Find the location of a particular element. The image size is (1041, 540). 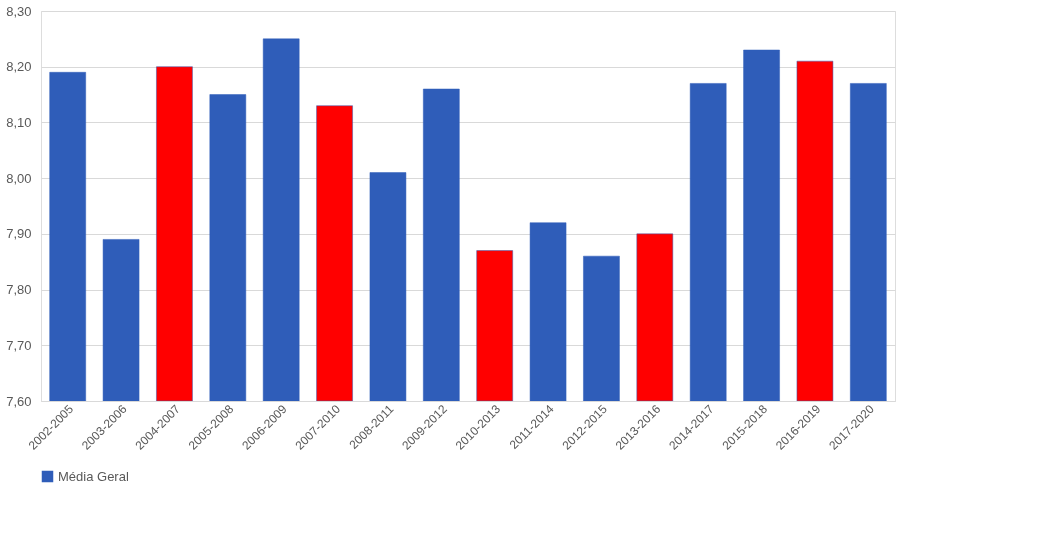

y-tick-label: 8,30 is located at coordinates (19, 11).